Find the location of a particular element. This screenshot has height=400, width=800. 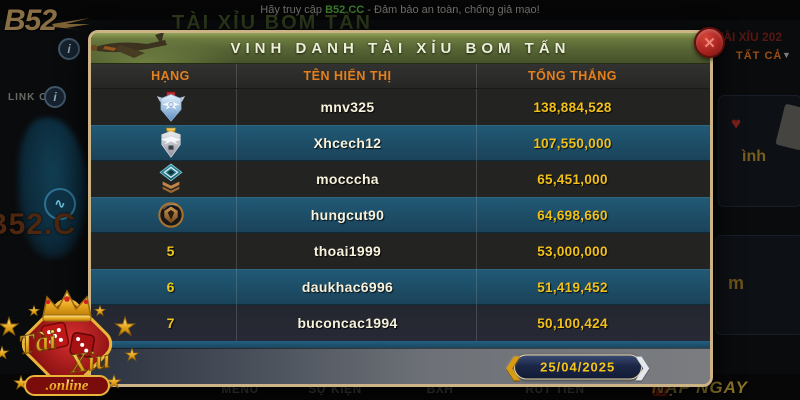

total-win: 50,100,424 is located at coordinates (572, 323).